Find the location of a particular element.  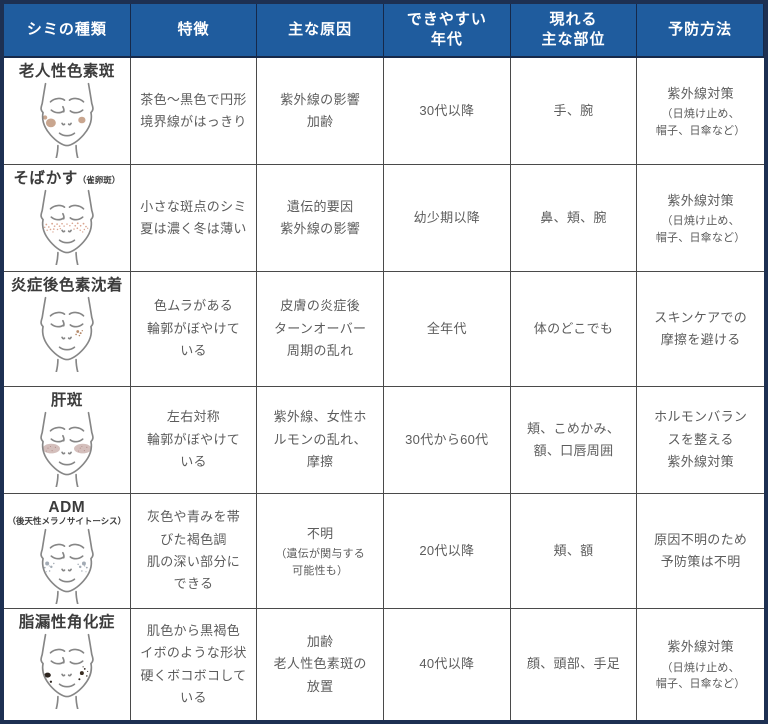

age-text: 40代以降 is located at coordinates (447, 664).